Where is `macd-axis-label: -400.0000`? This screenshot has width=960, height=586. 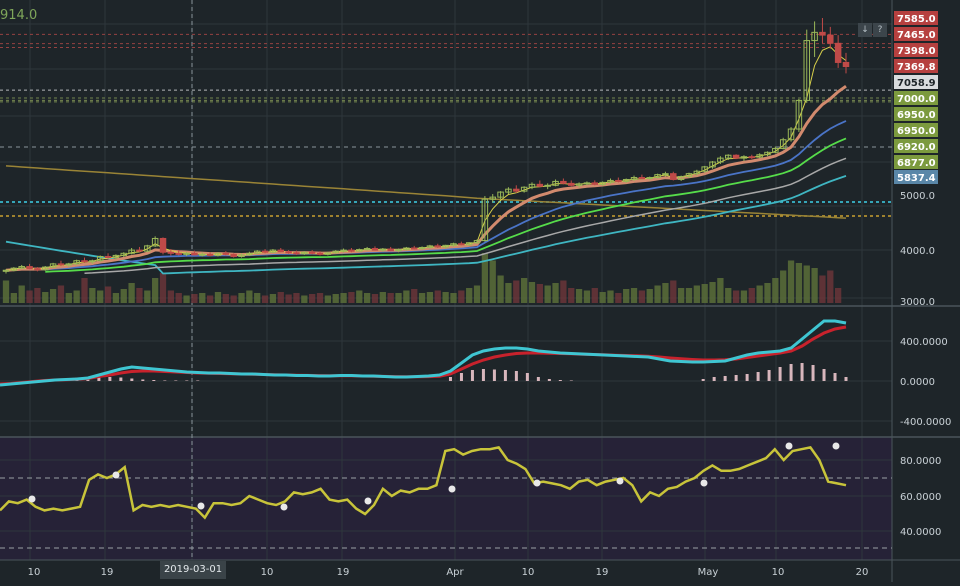
macd-axis-label: -400.0000 is located at coordinates (925, 422).